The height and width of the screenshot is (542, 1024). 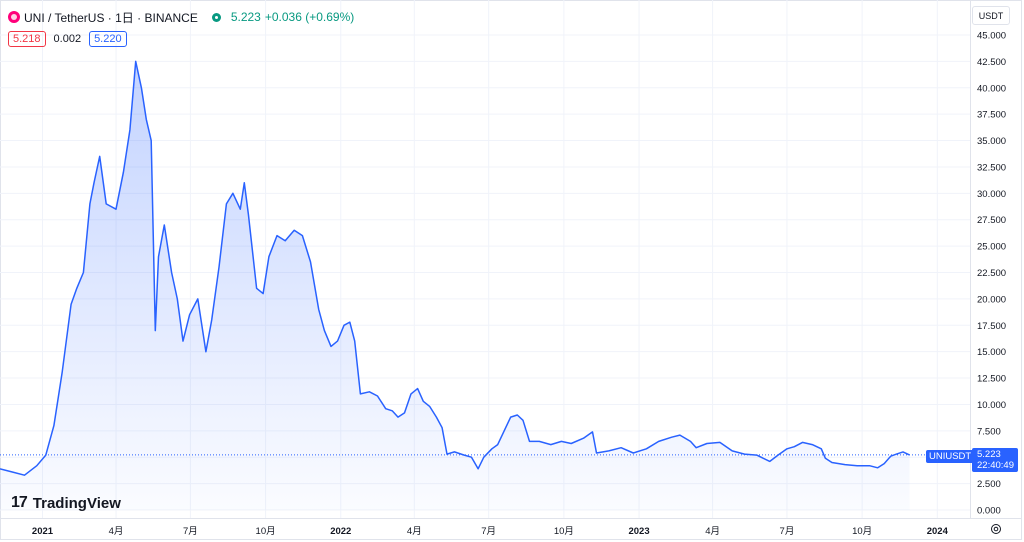 I want to click on last-price-tag: 5.223 22:40:49, so click(x=995, y=460).